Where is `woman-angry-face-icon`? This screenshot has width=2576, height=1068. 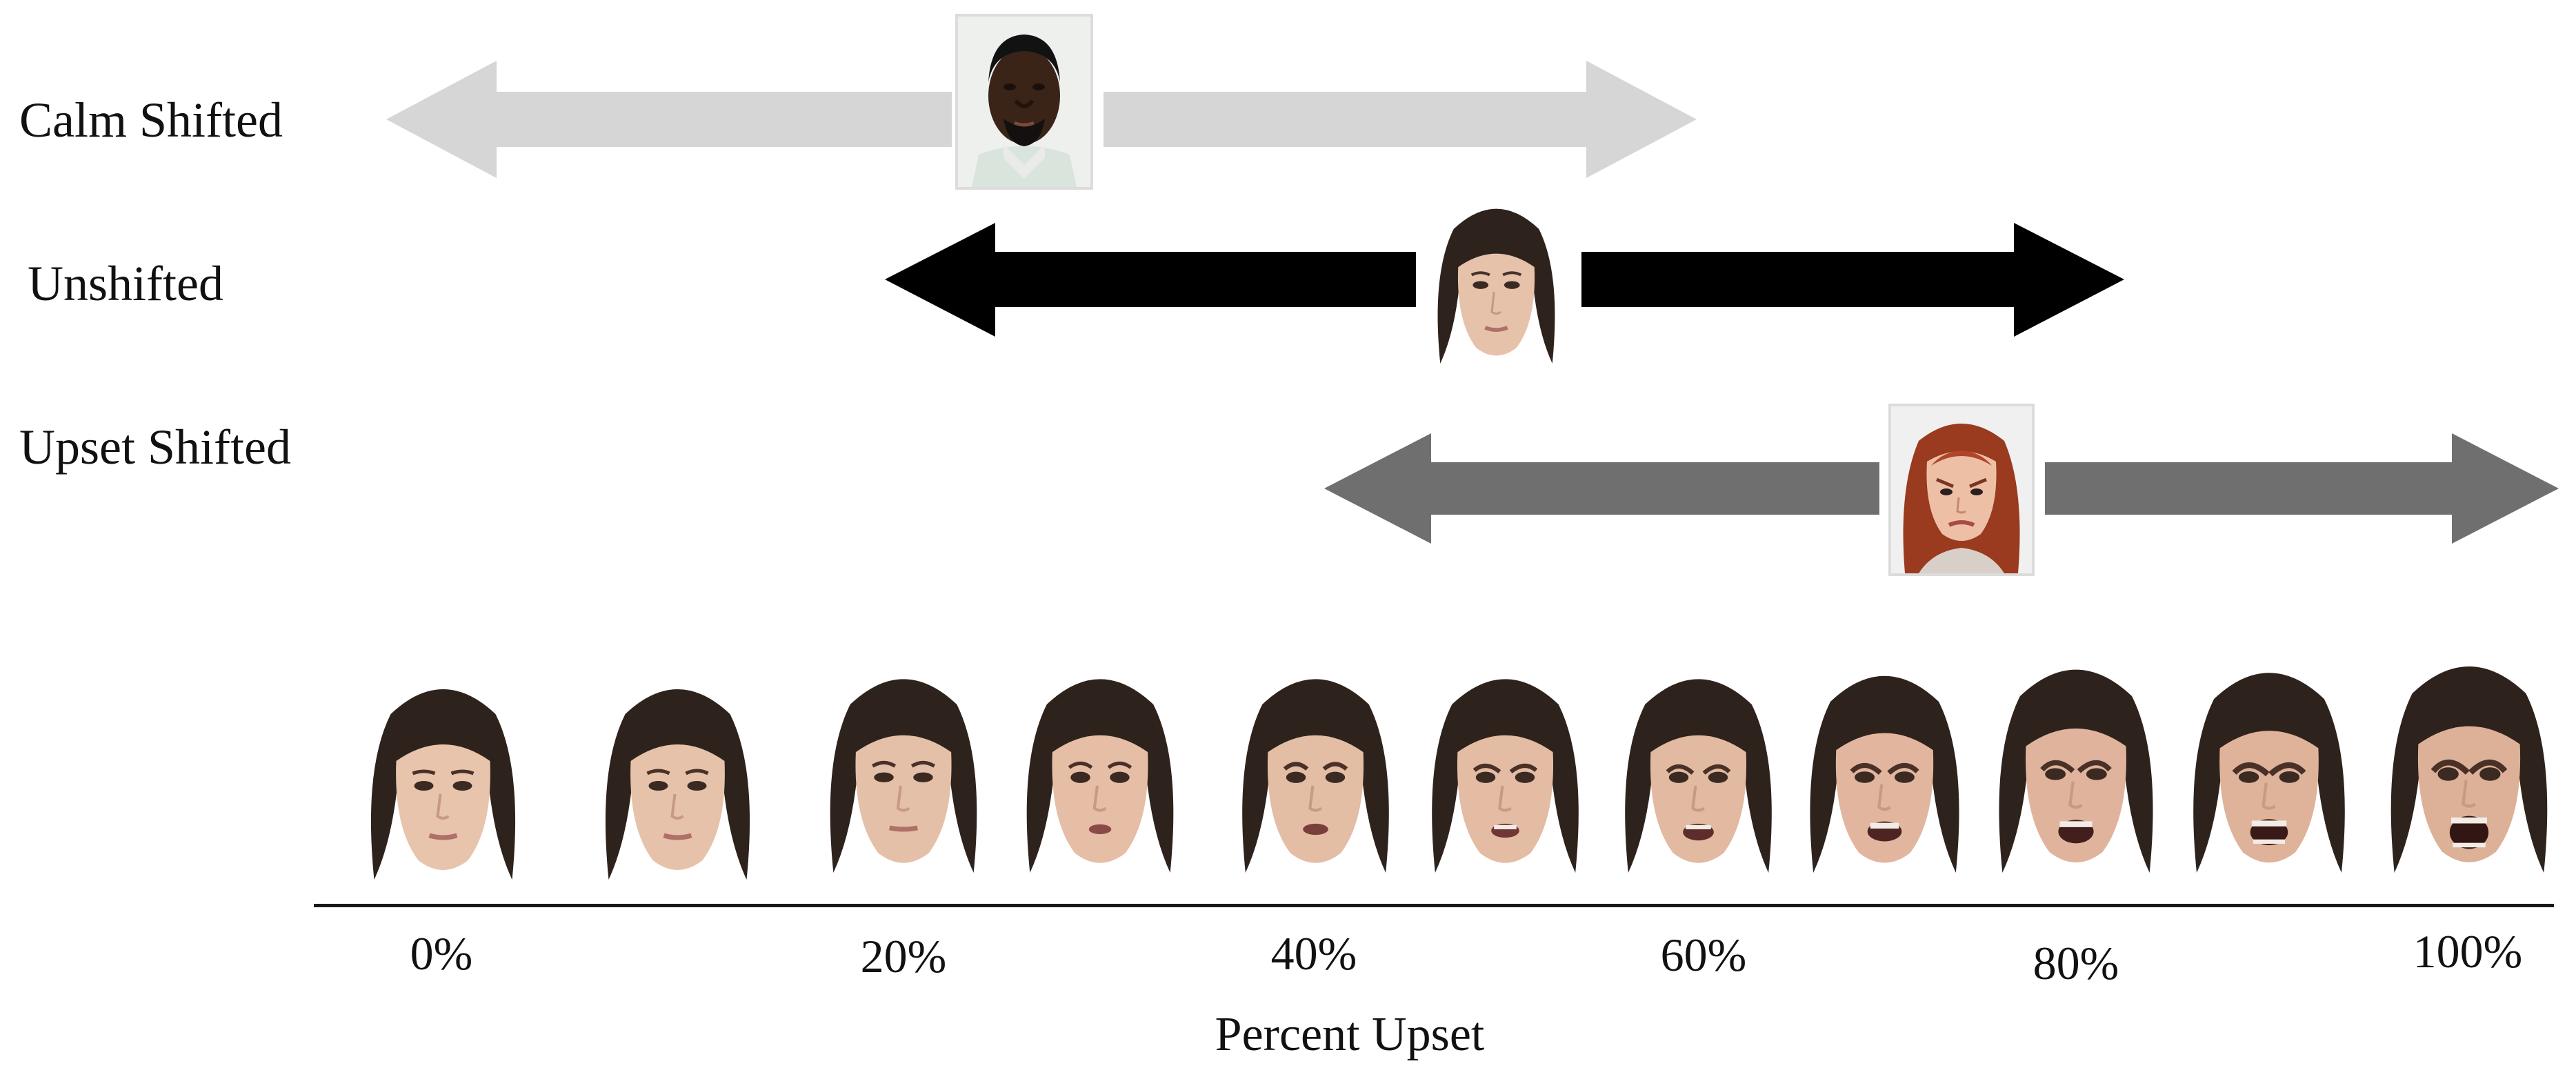 woman-angry-face-icon is located at coordinates (1961, 489).